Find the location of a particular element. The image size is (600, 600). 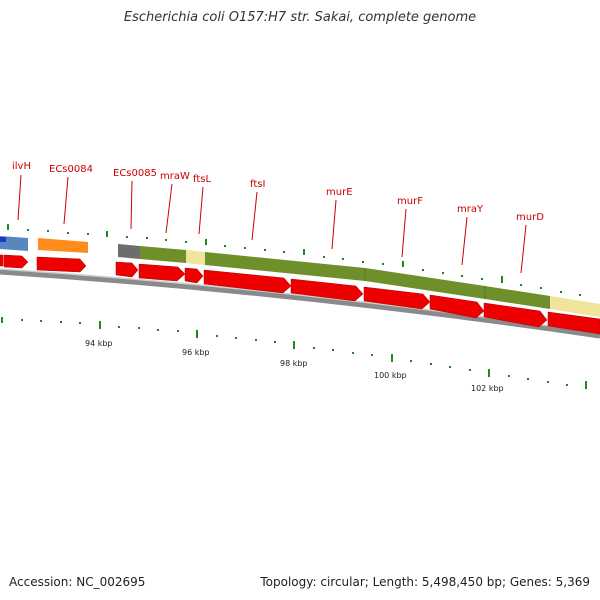

label-lines is located at coordinates (272, 224).